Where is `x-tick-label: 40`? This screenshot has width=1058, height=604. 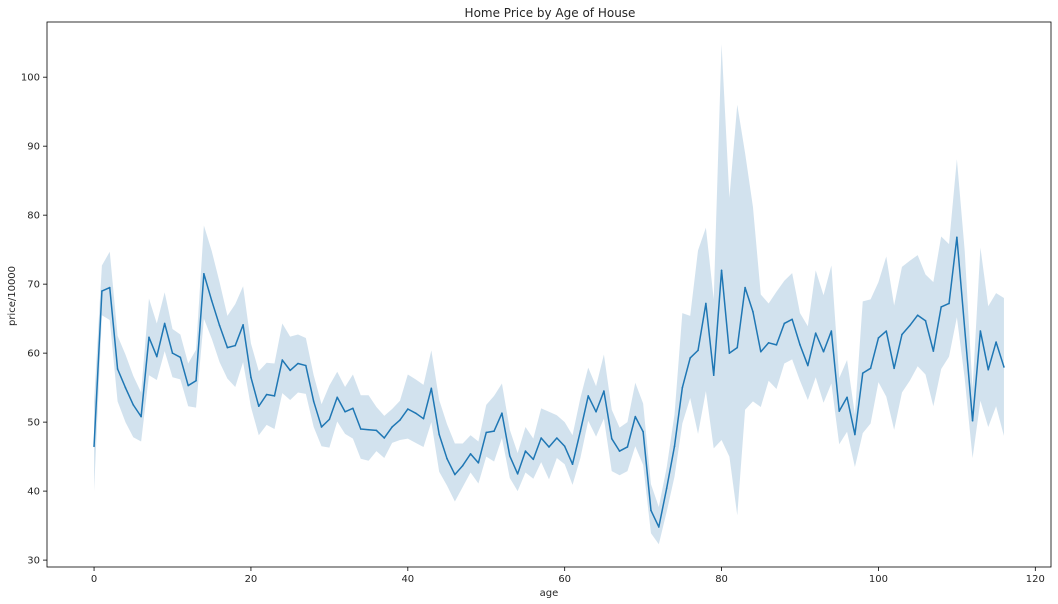 x-tick-label: 40 is located at coordinates (407, 579).